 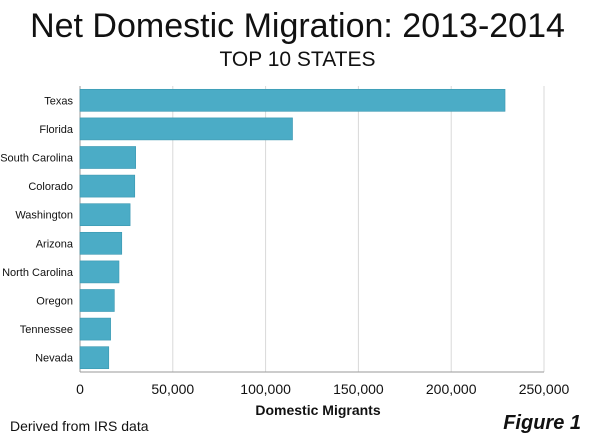 I want to click on category-label: Tennessee, so click(x=46, y=330).